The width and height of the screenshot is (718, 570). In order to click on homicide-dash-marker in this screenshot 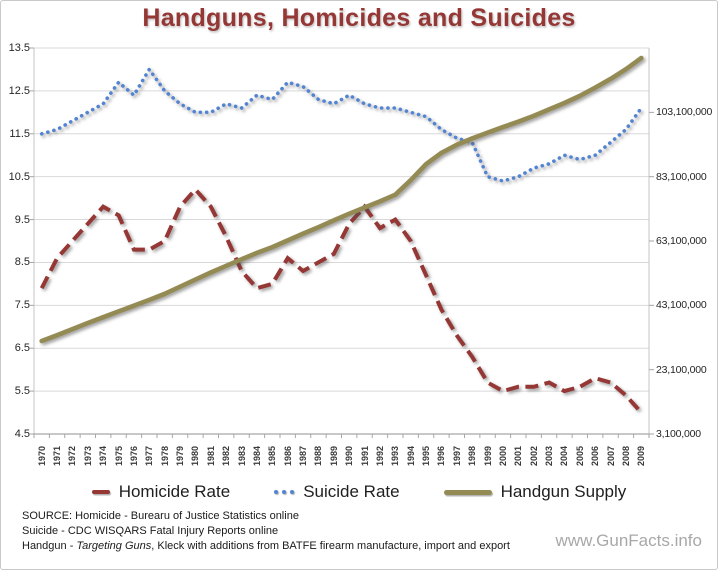, I will do `click(100, 492)`.